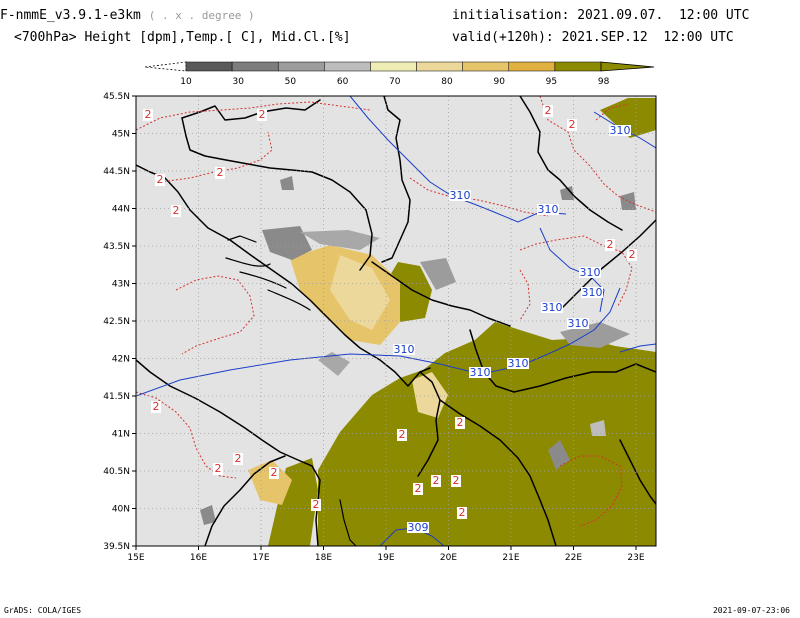 The image size is (800, 618). I want to click on footer-grads-credit: GrADS: COLA/IGES, so click(43, 610).